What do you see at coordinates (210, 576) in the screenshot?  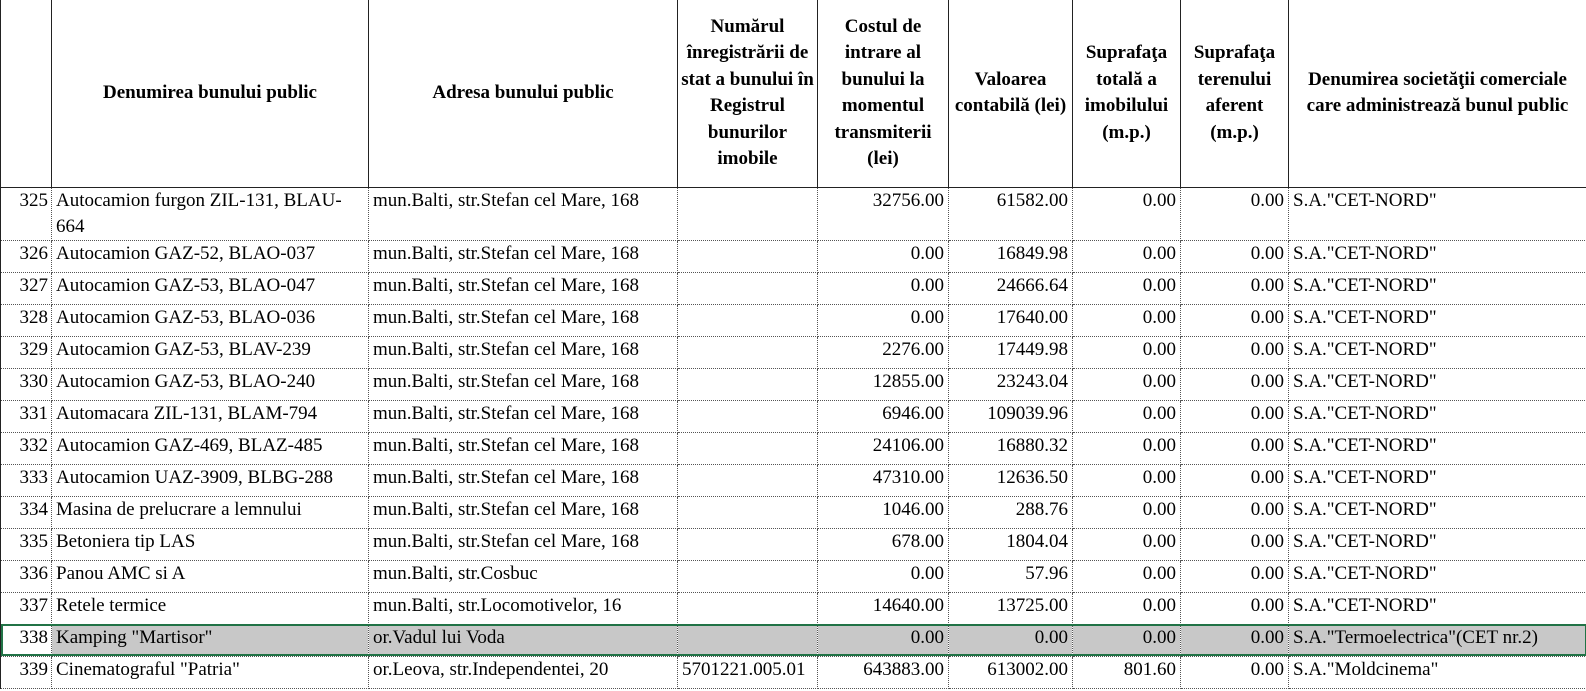 I see `cell-name: Panou AMC si A` at bounding box center [210, 576].